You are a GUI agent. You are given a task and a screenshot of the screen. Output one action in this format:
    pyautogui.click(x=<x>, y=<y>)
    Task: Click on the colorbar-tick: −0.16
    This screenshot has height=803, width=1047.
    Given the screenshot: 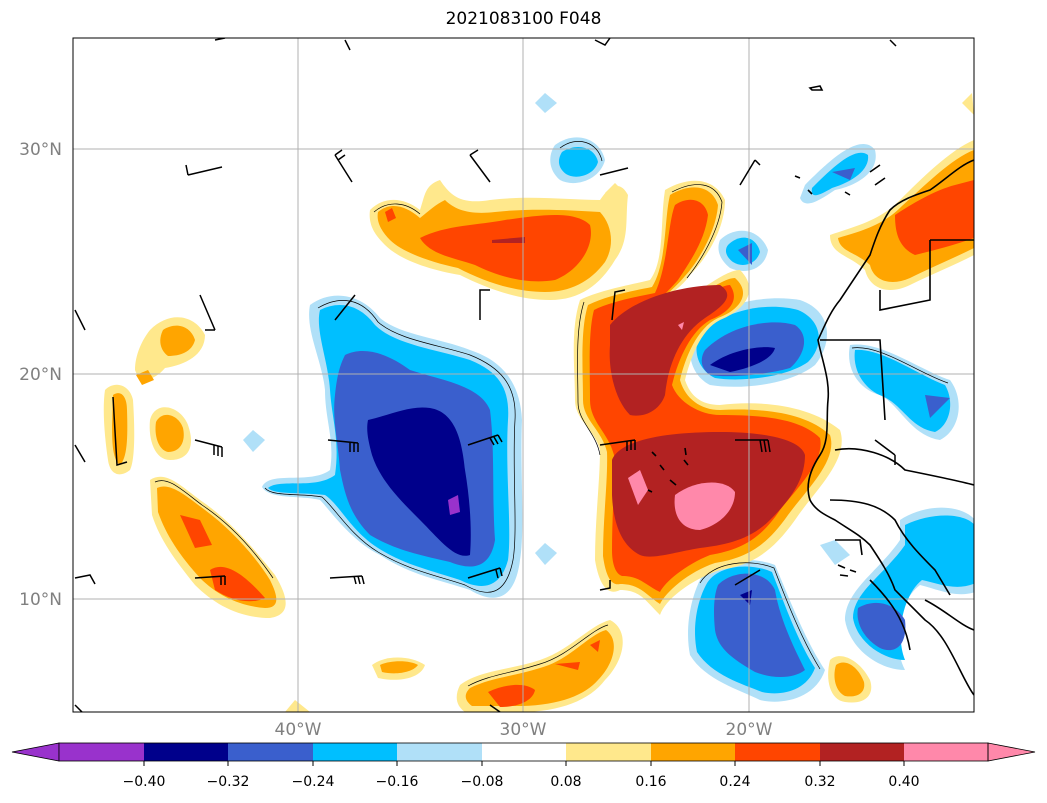 What is the action you would take?
    pyautogui.click(x=397, y=782)
    